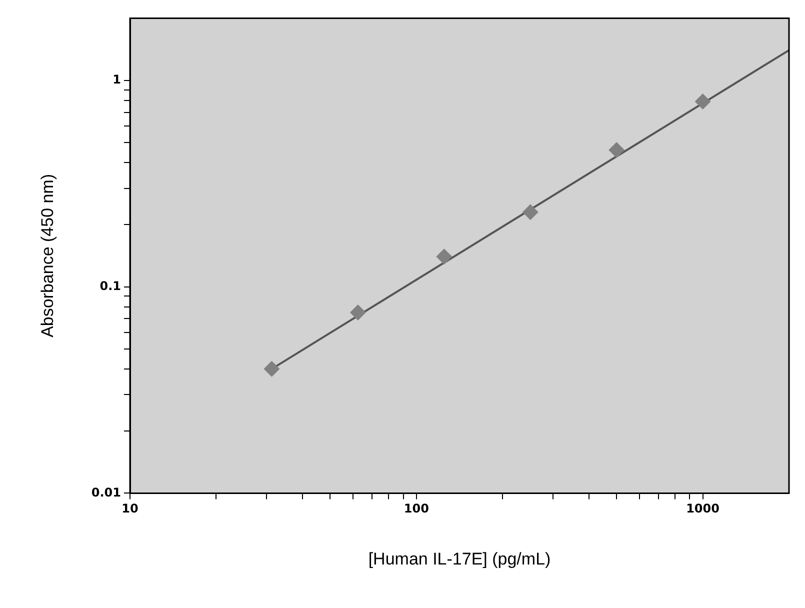  What do you see at coordinates (117, 79) in the screenshot?
I see `y-tick-label: 1` at bounding box center [117, 79].